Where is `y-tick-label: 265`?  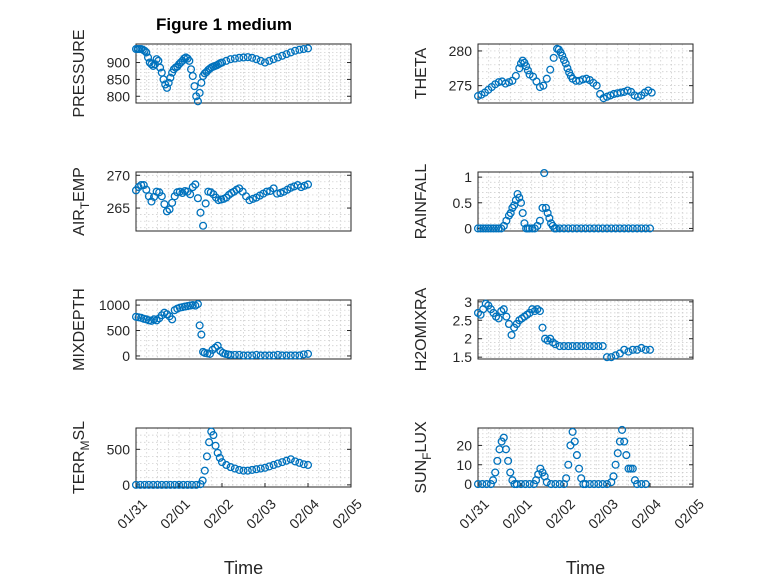 y-tick-label: 265 is located at coordinates (119, 208).